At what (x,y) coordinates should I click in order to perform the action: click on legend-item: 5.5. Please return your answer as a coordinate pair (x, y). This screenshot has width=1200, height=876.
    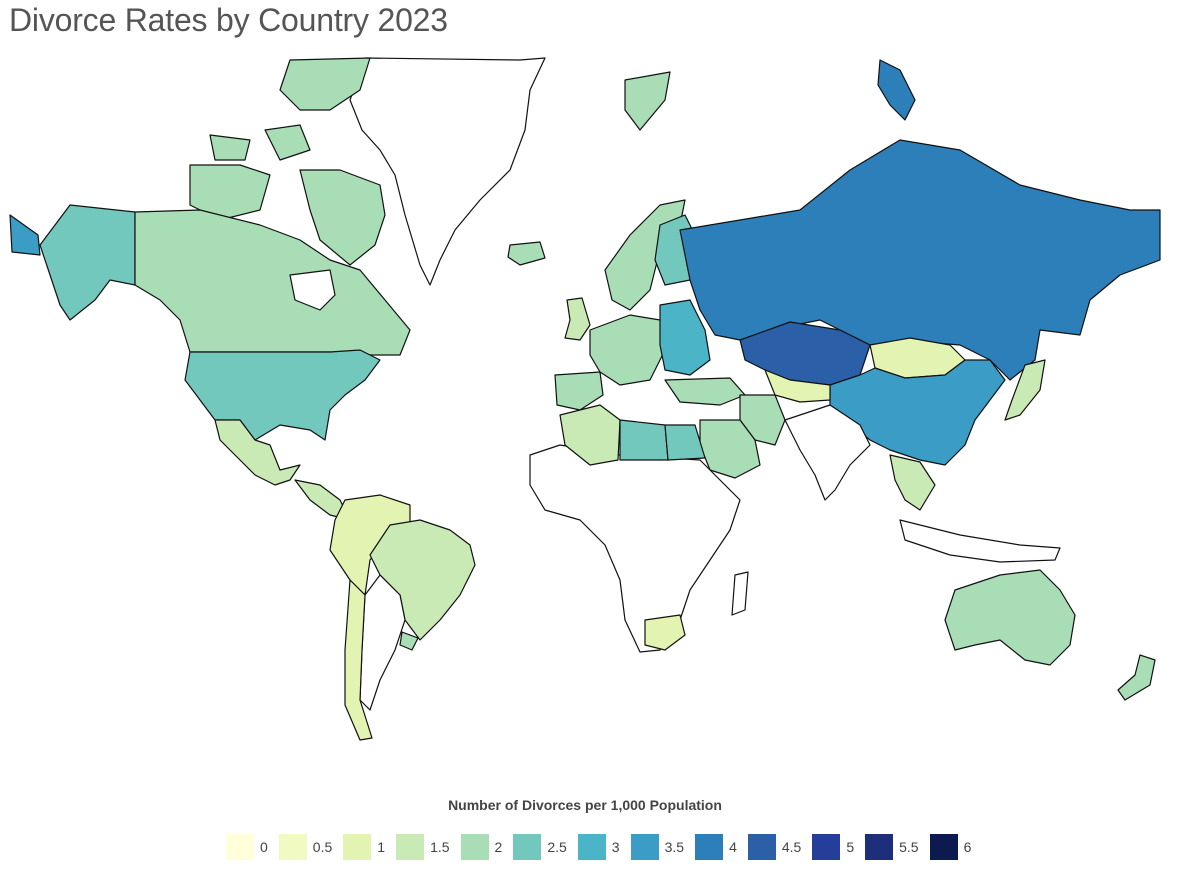
    Looking at the image, I should click on (897, 847).